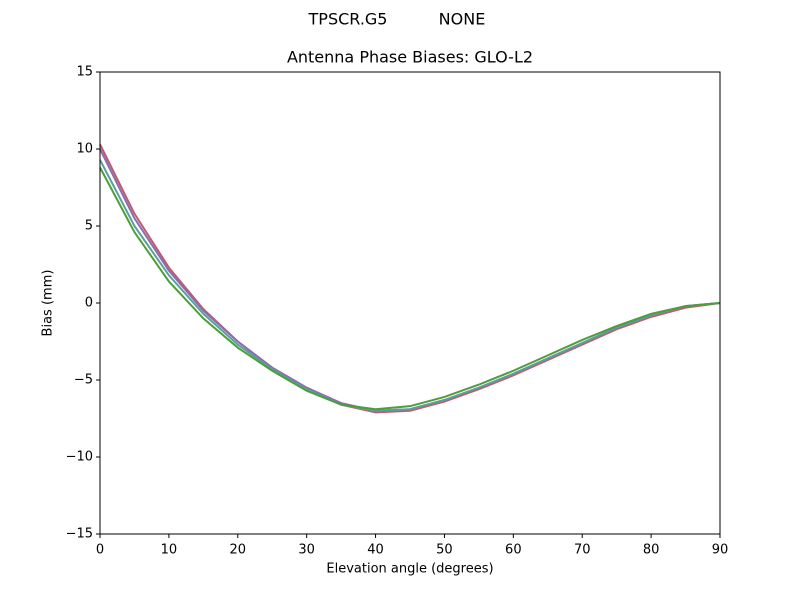 The width and height of the screenshot is (800, 604). Describe the element at coordinates (513, 550) in the screenshot. I see `x-tick-label: 60` at that location.